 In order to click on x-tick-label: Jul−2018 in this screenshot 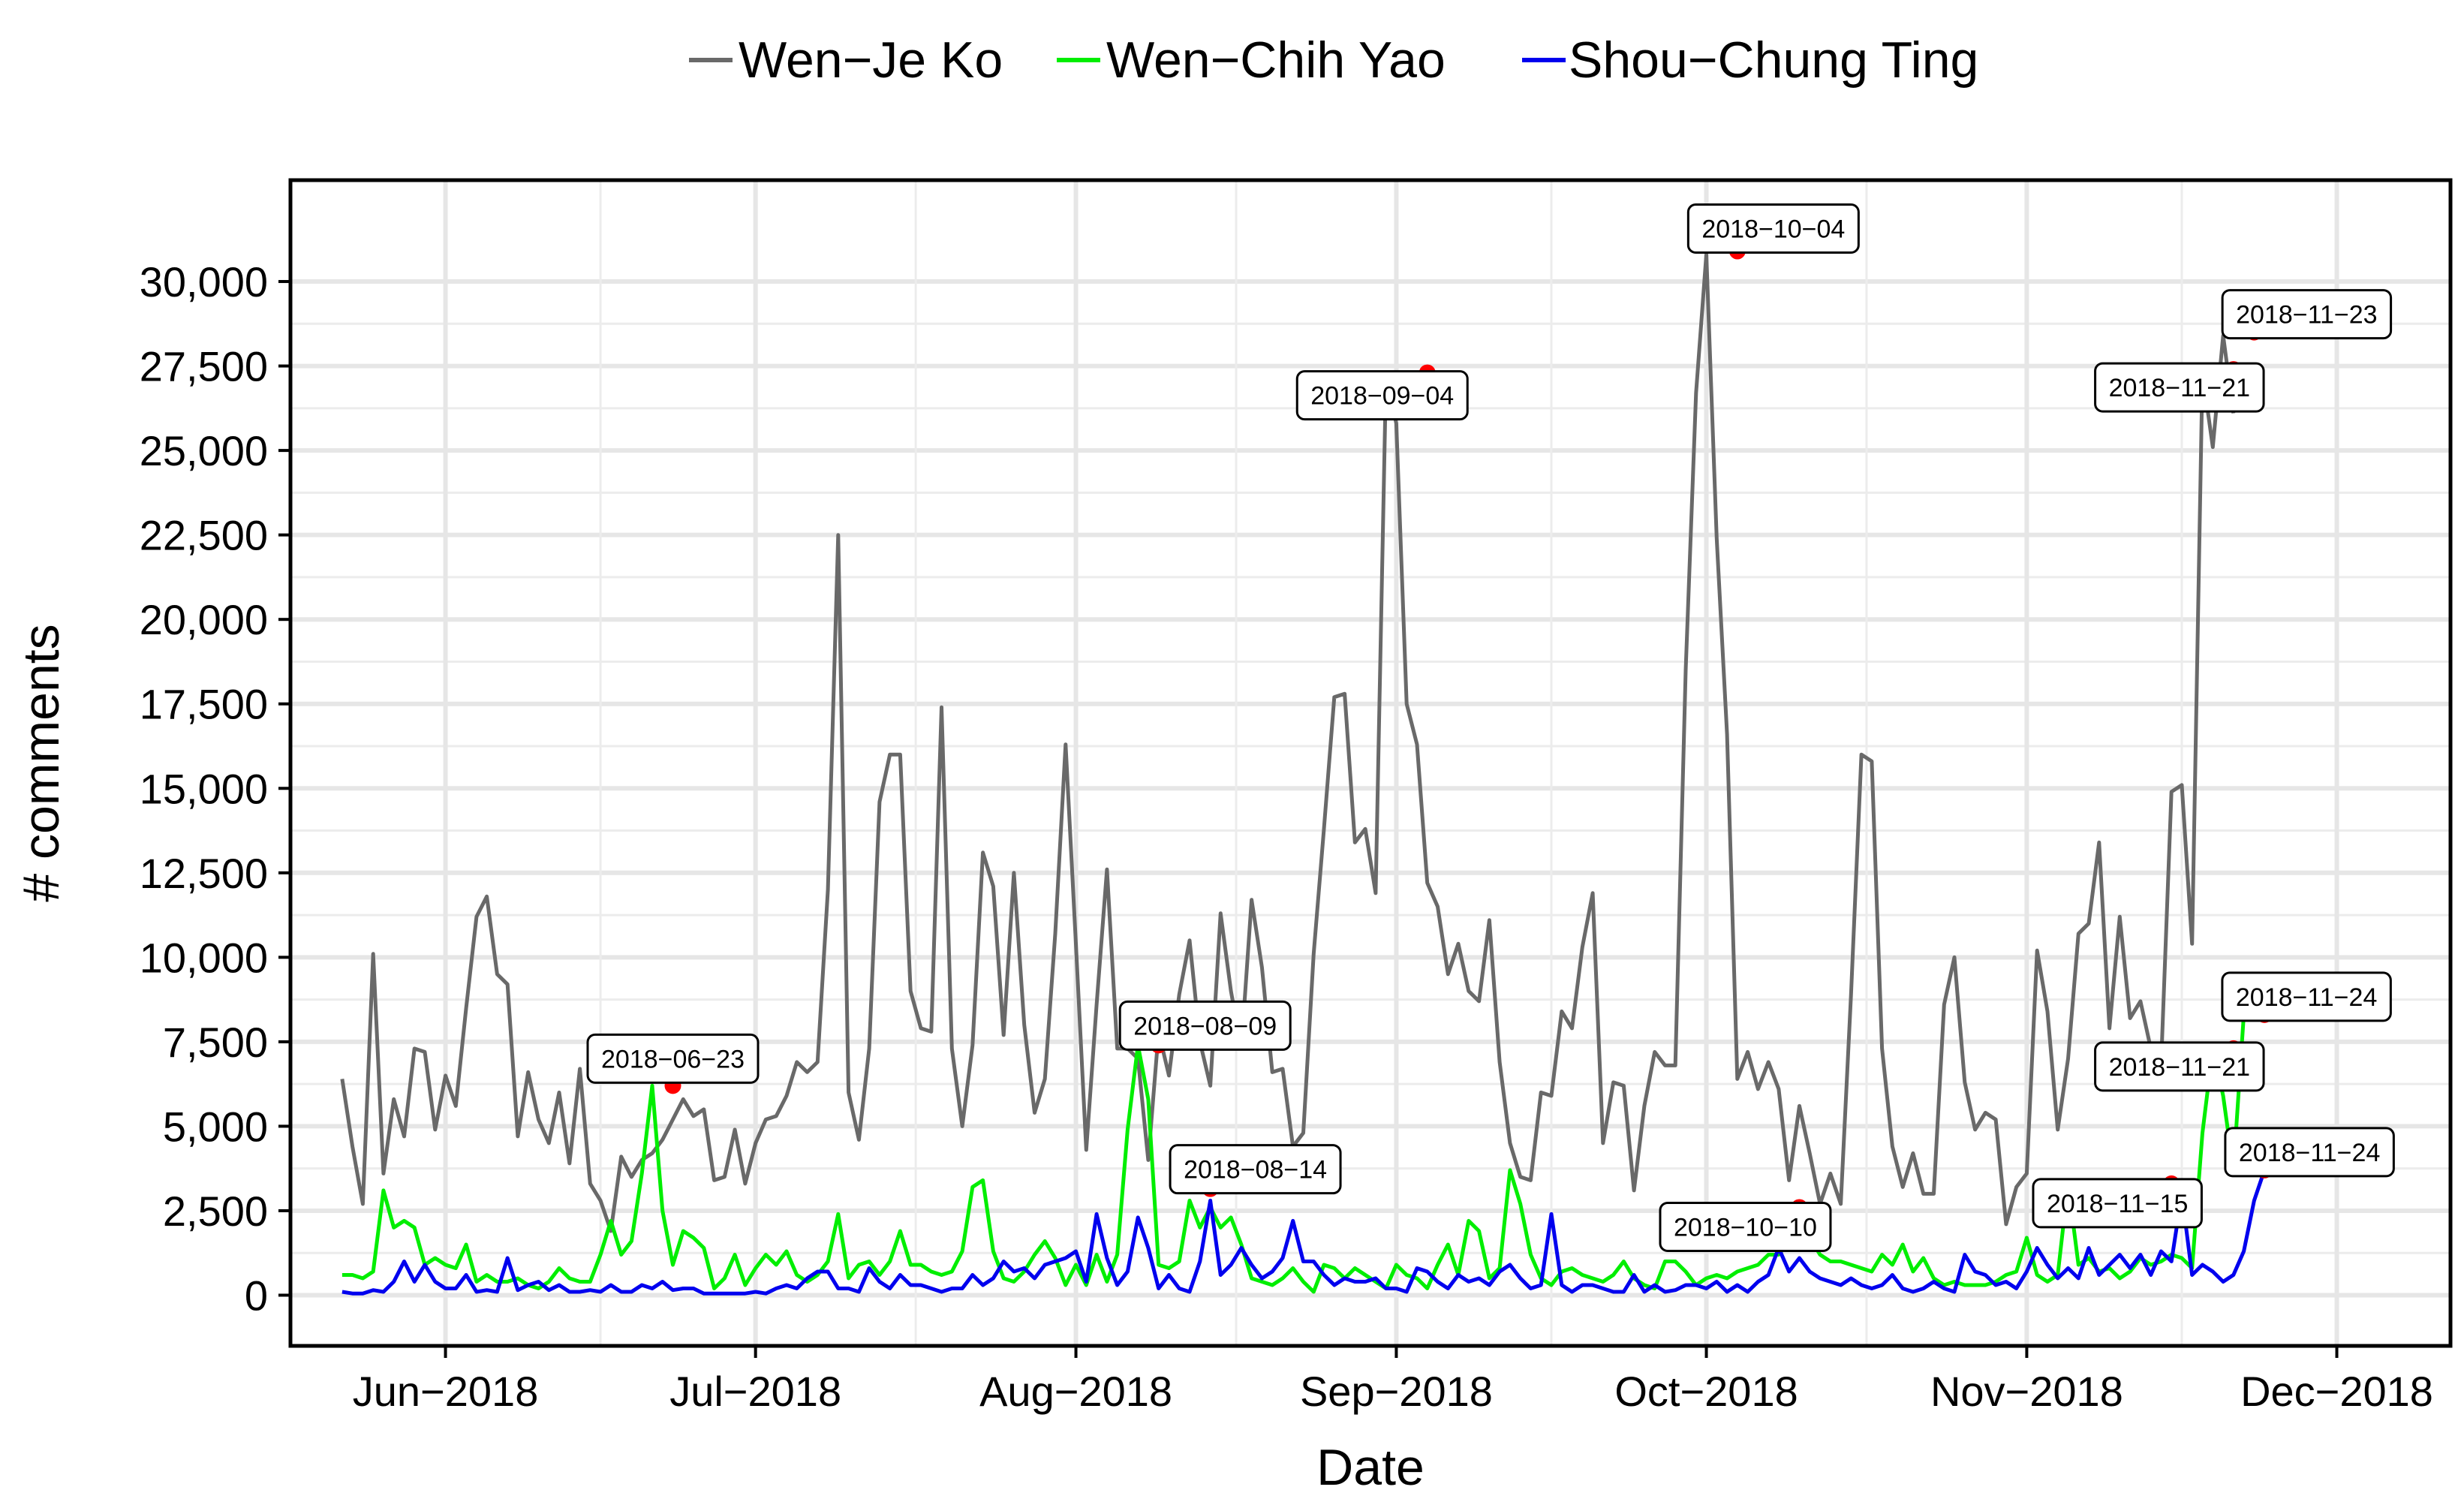, I will do `click(755, 1391)`.